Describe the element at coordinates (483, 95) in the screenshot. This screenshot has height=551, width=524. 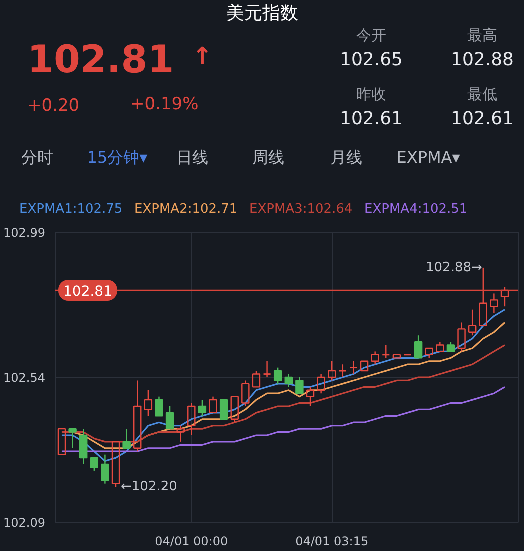
I see `text: 最低` at that location.